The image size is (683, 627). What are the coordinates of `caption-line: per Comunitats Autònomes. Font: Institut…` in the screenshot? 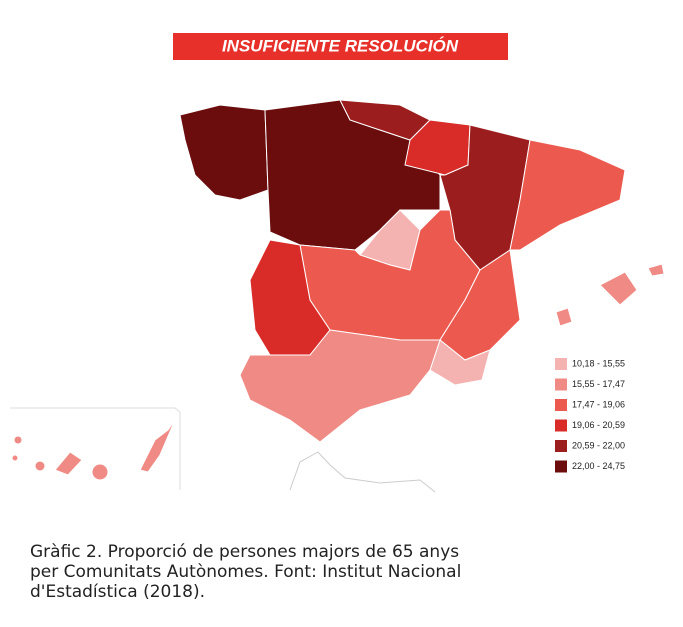 It's located at (245, 572).